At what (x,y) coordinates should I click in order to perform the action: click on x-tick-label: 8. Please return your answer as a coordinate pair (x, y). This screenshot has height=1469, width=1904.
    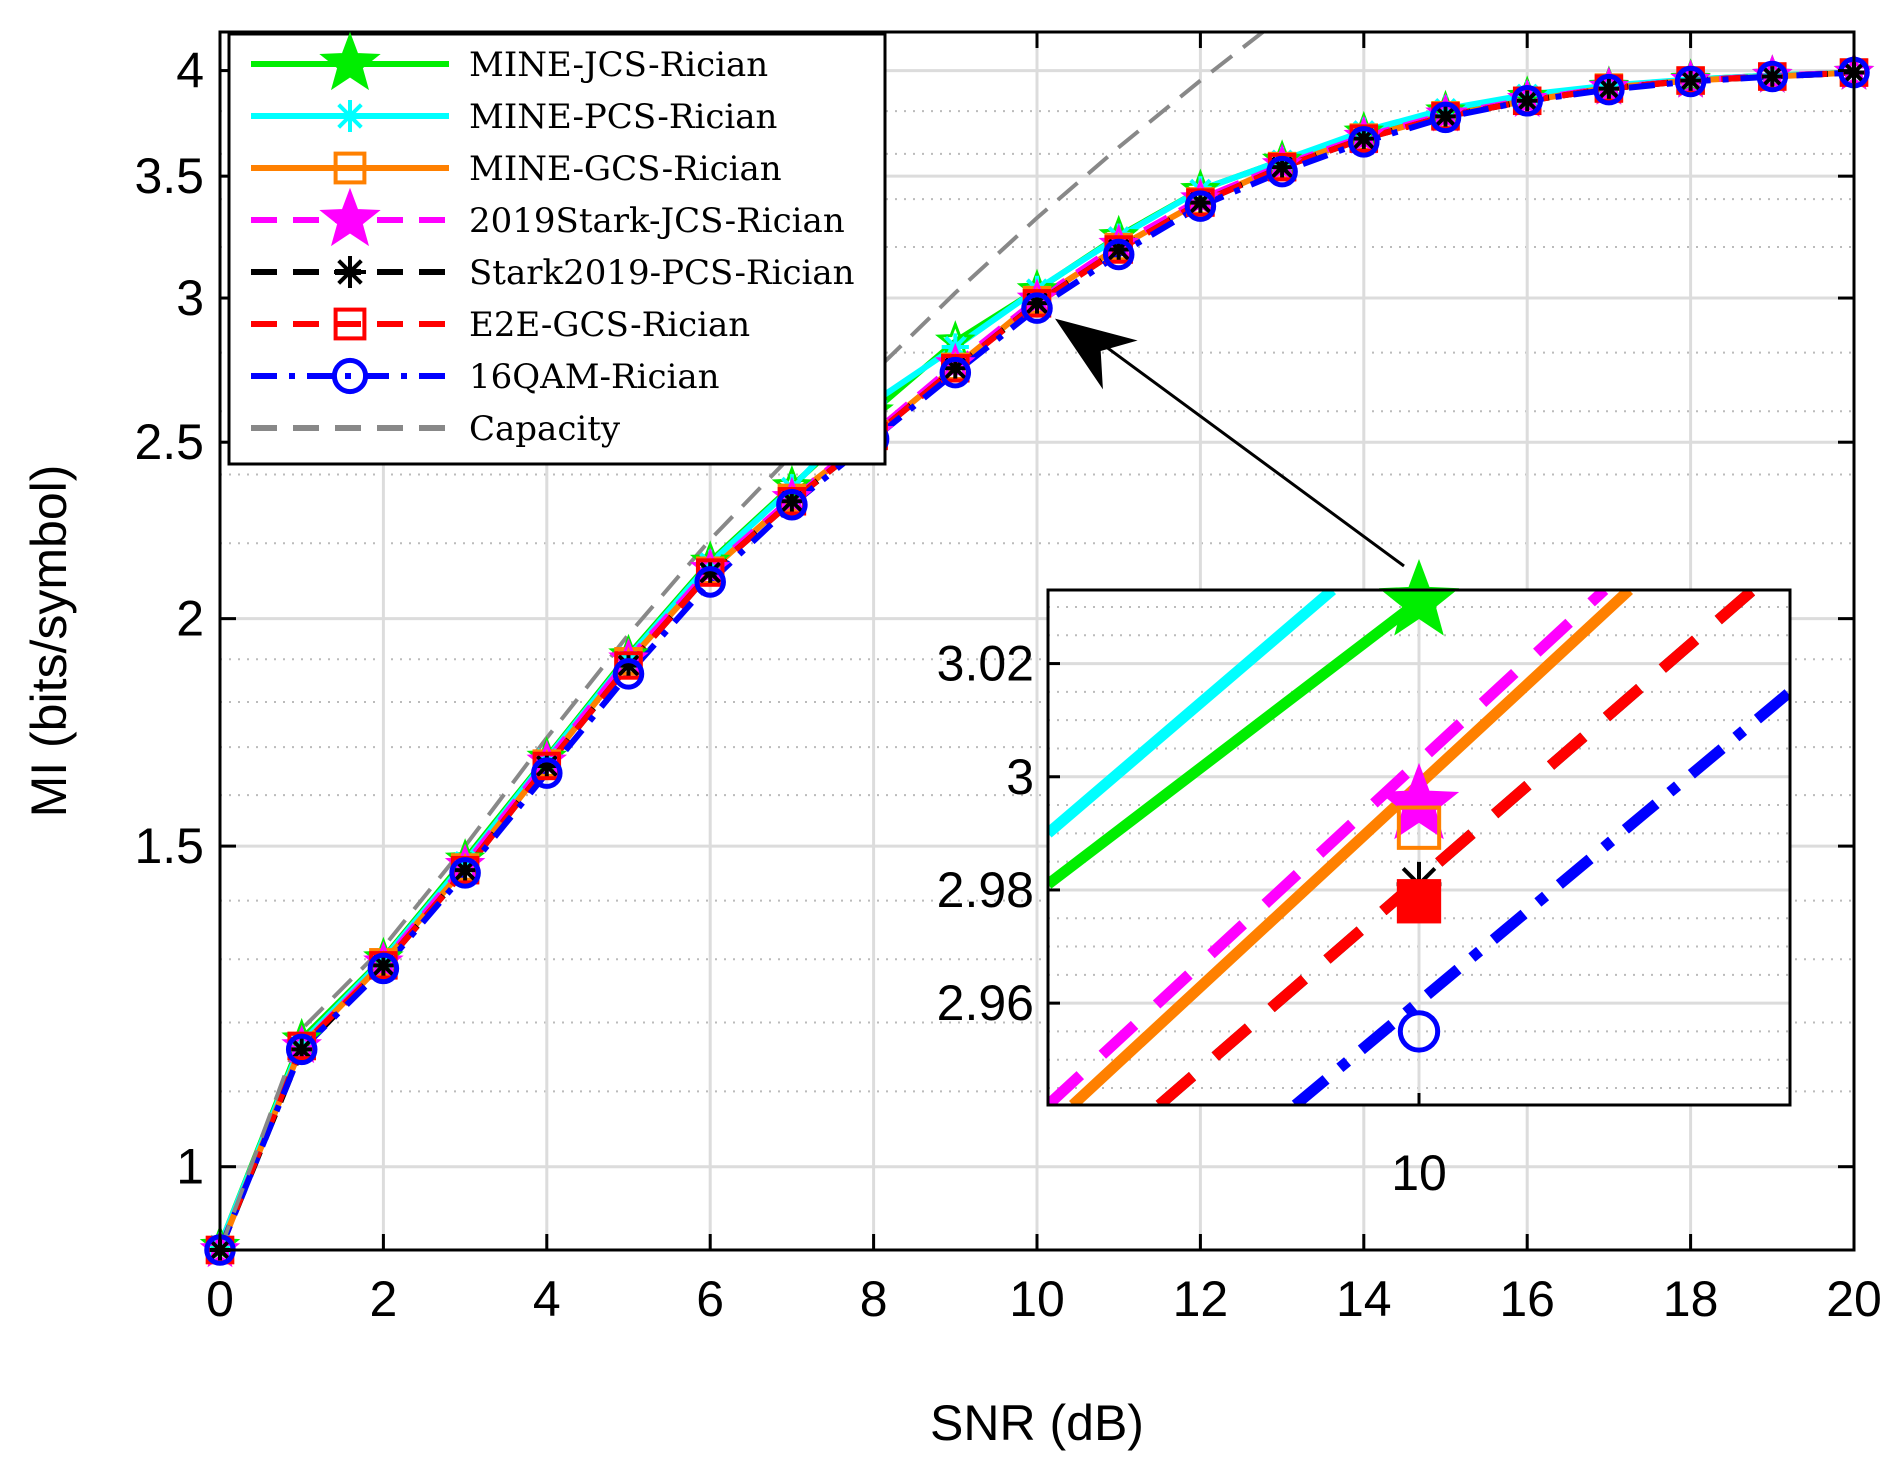
    Looking at the image, I should click on (874, 1299).